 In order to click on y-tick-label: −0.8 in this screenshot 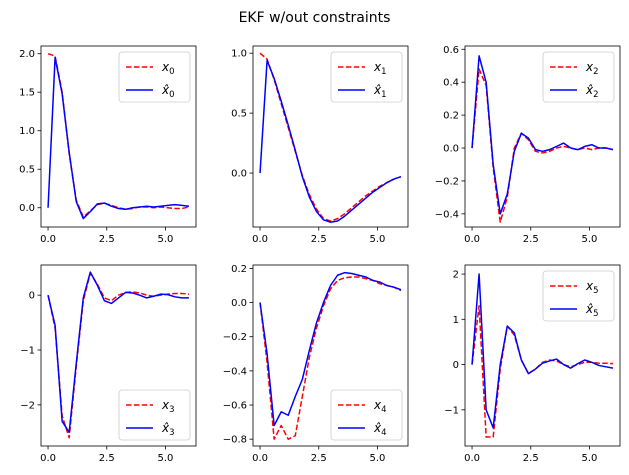, I will do `click(235, 440)`.